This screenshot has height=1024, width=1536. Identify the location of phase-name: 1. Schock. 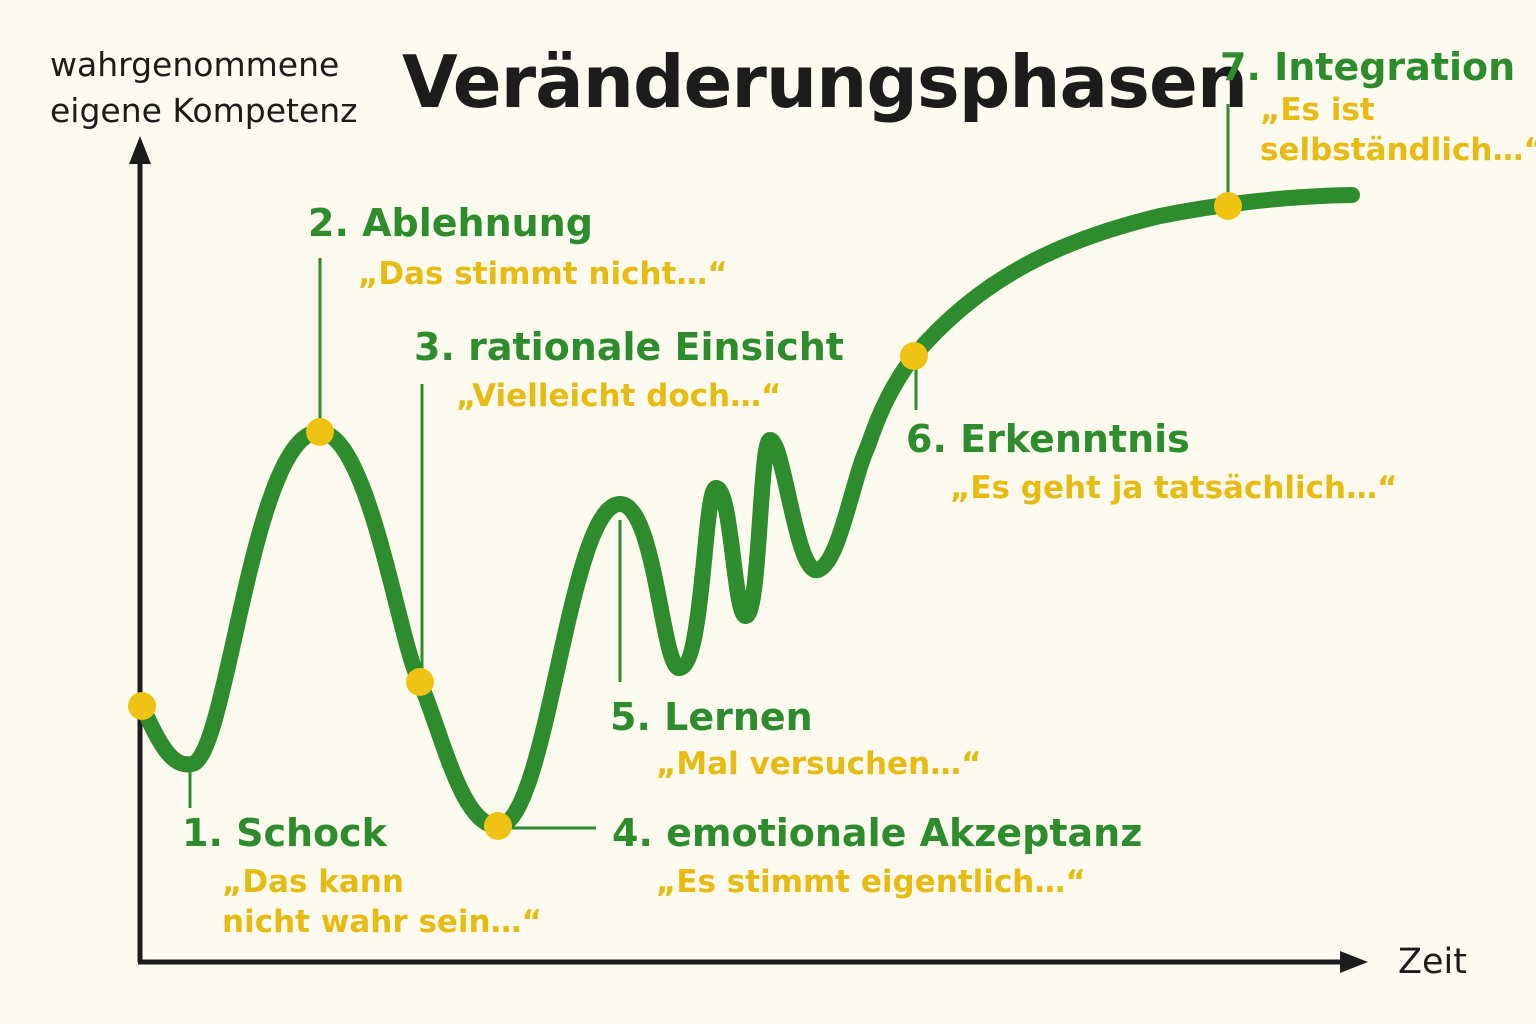
(284, 833).